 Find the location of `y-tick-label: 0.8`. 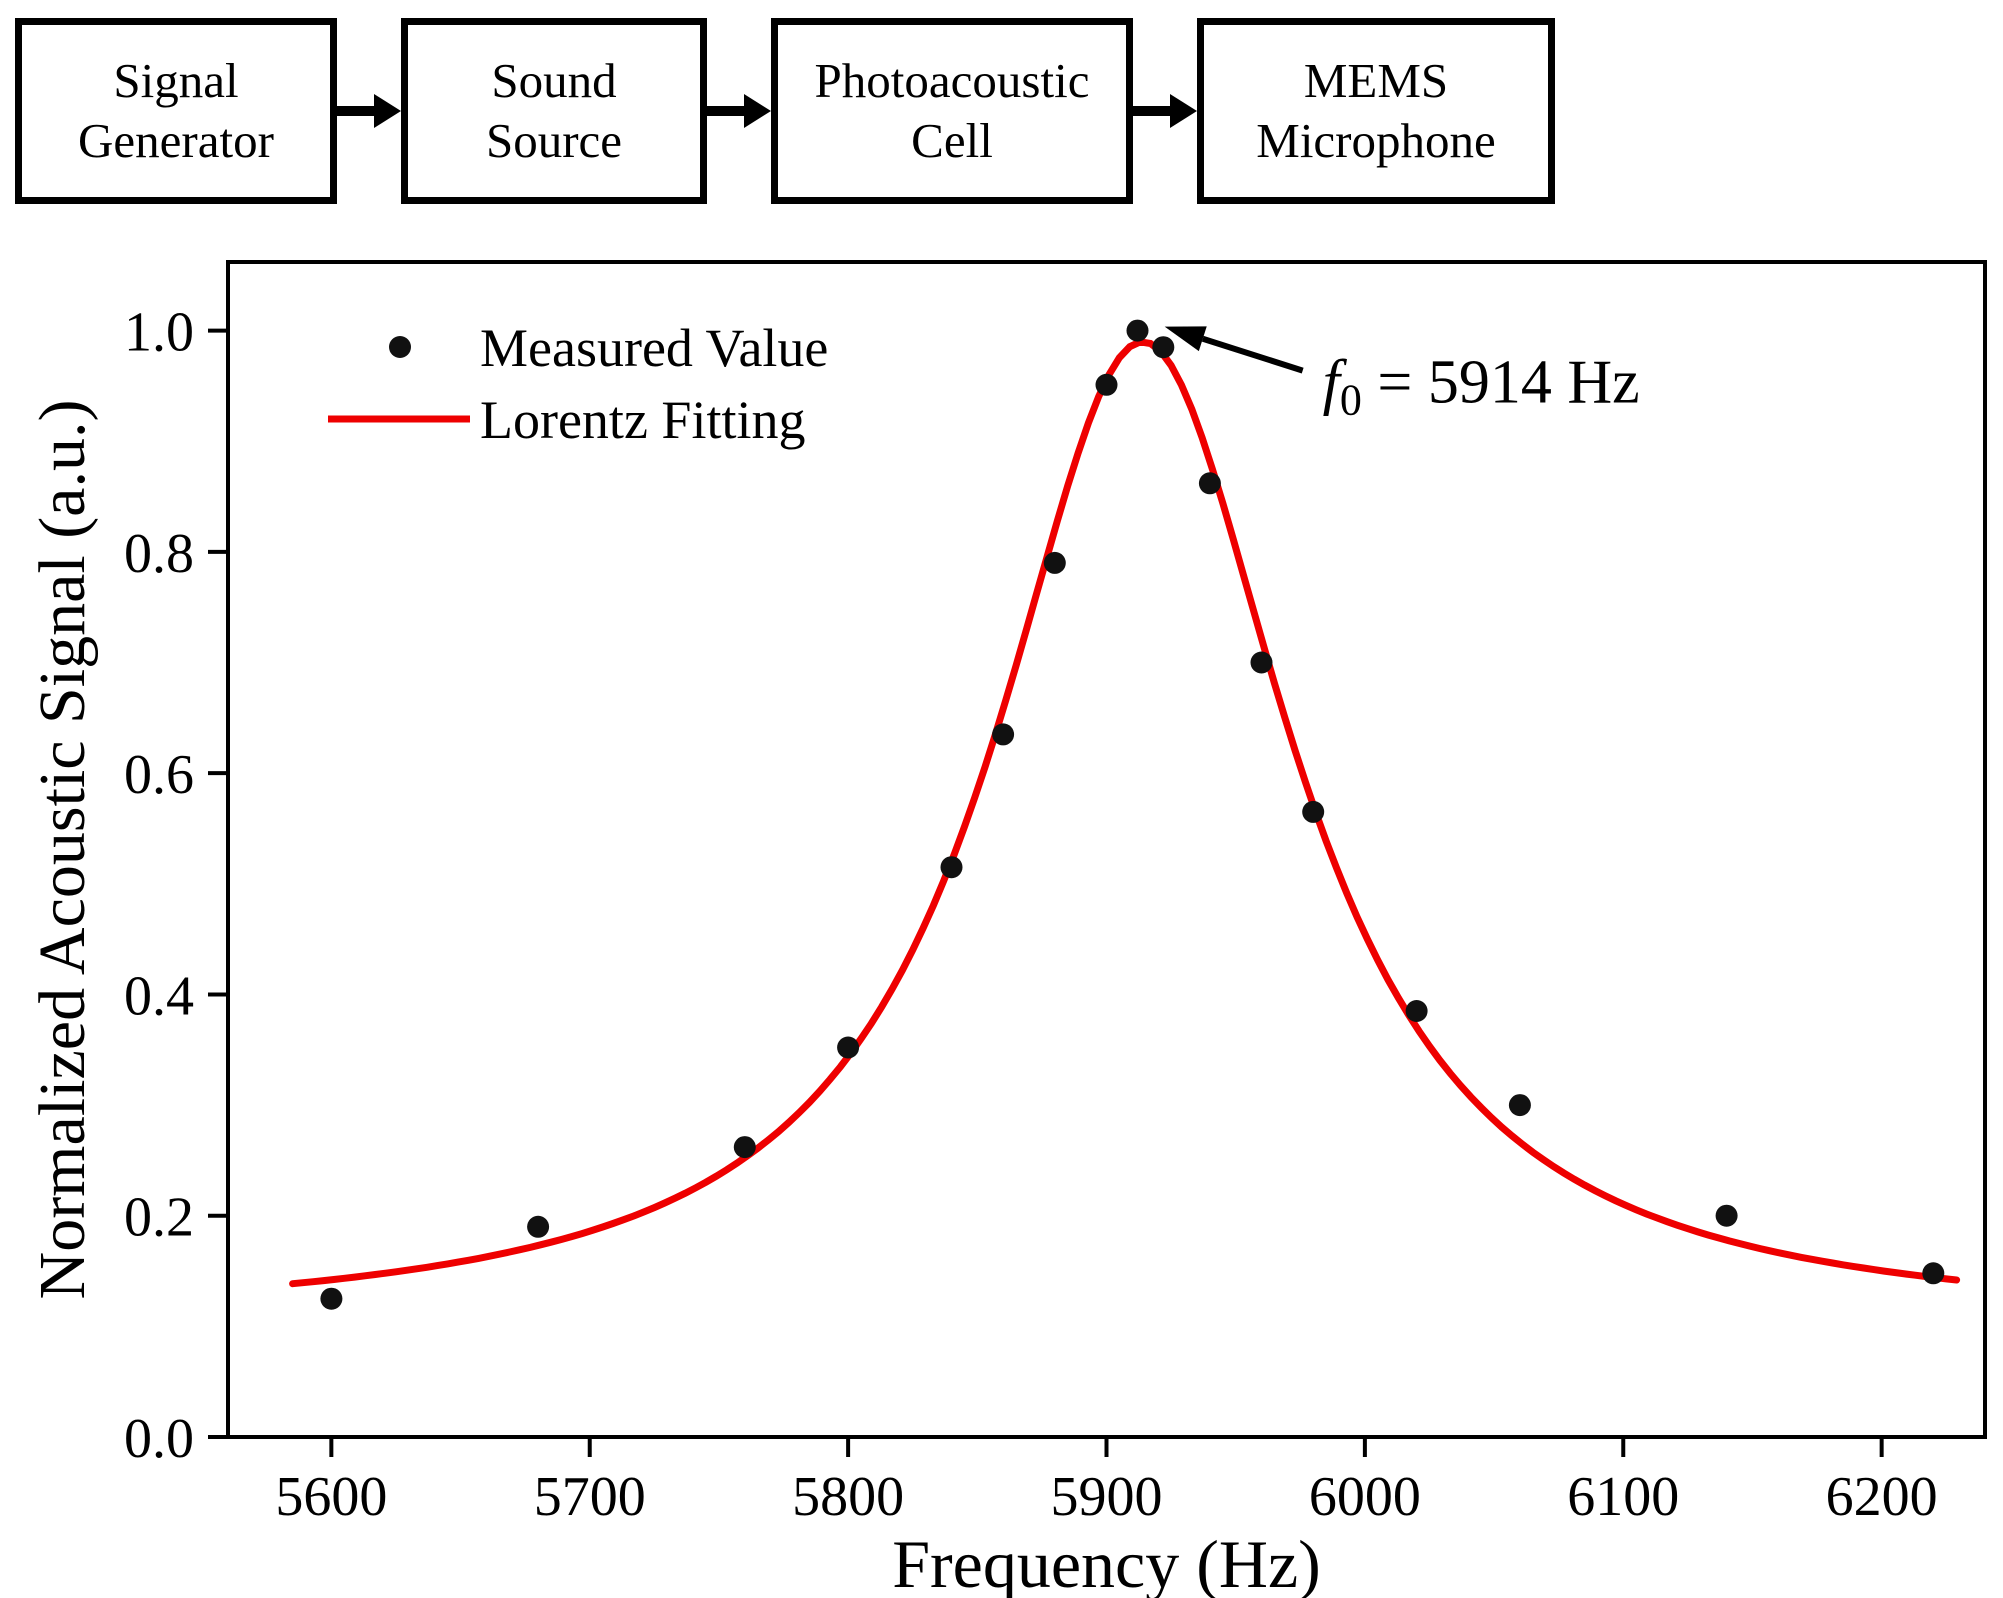

y-tick-label: 0.8 is located at coordinates (159, 554).